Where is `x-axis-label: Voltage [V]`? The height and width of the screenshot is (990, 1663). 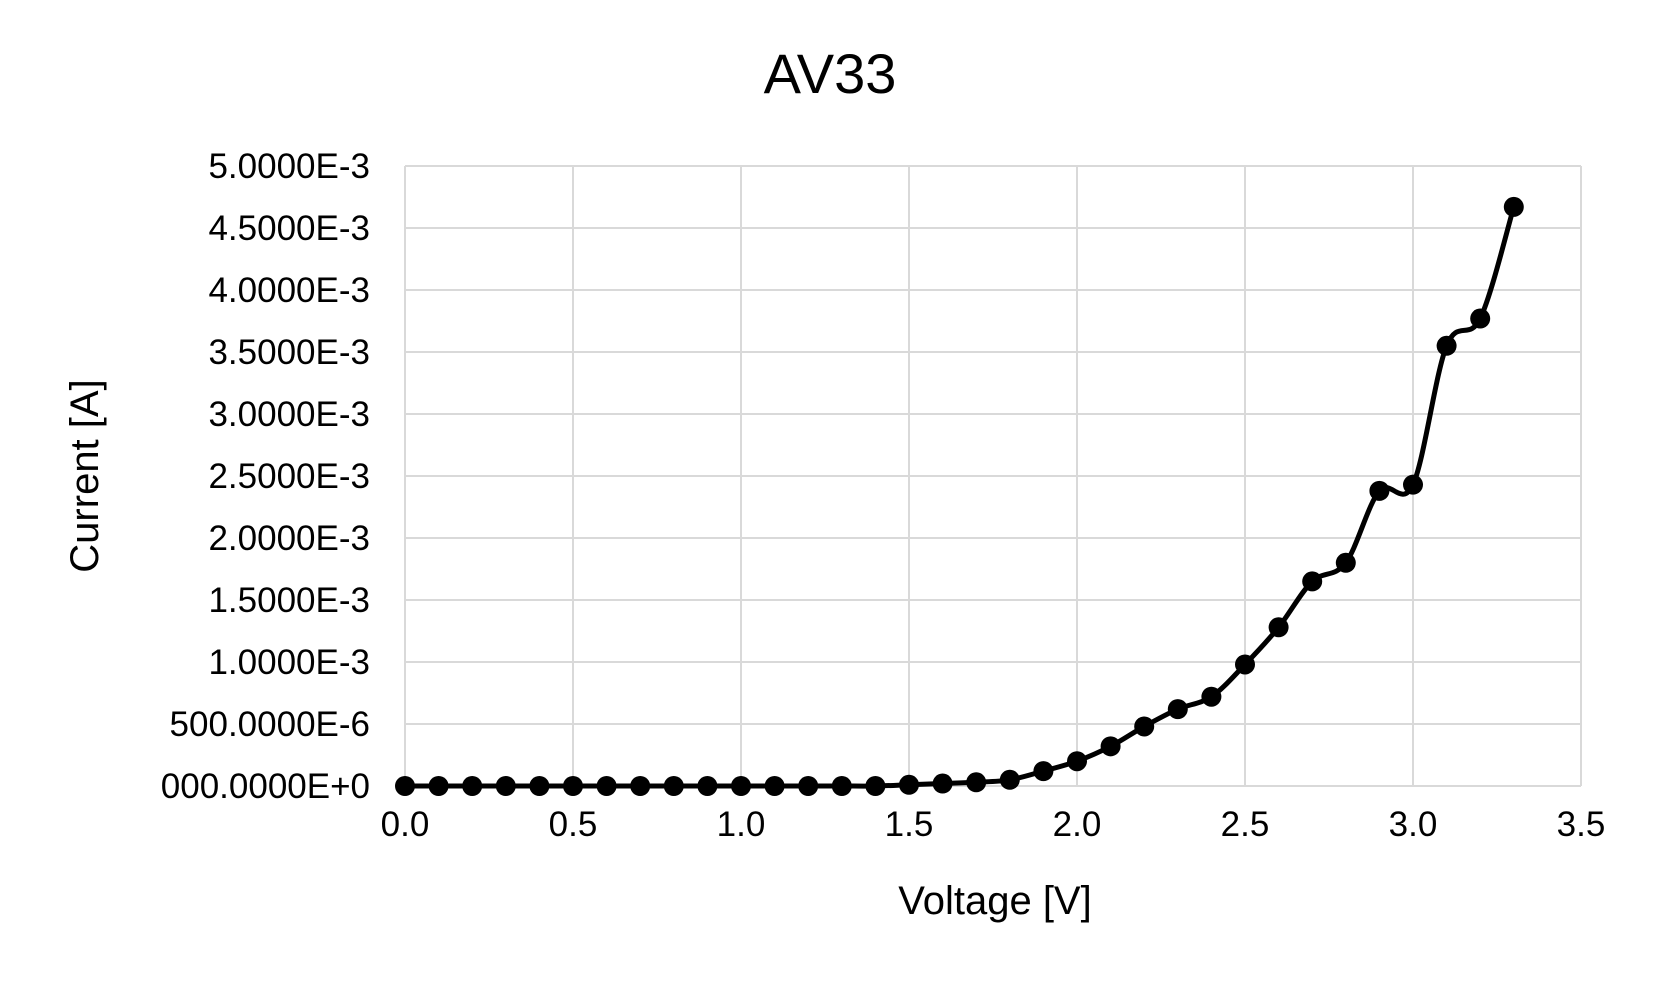 x-axis-label: Voltage [V] is located at coordinates (994, 901).